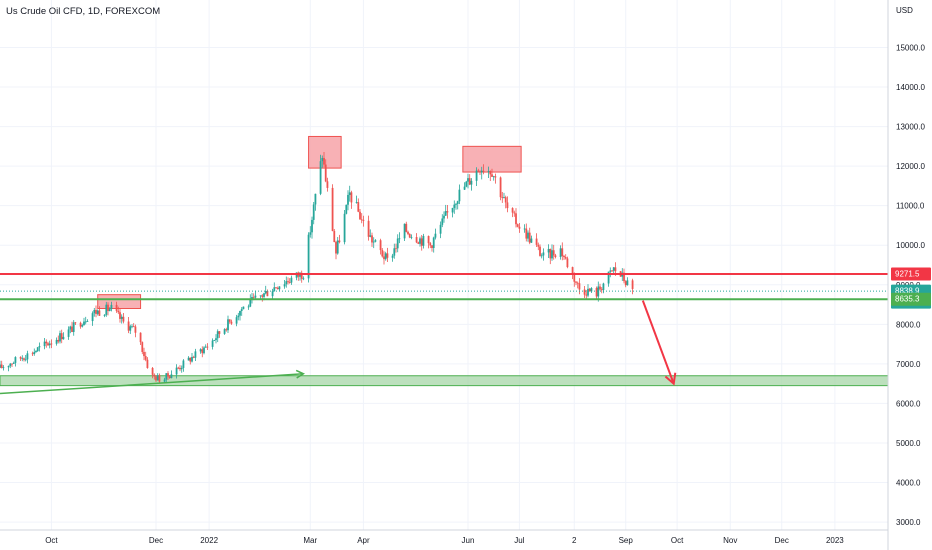  Describe the element at coordinates (908, 522) in the screenshot. I see `y-tick-label: 3000.0` at that location.